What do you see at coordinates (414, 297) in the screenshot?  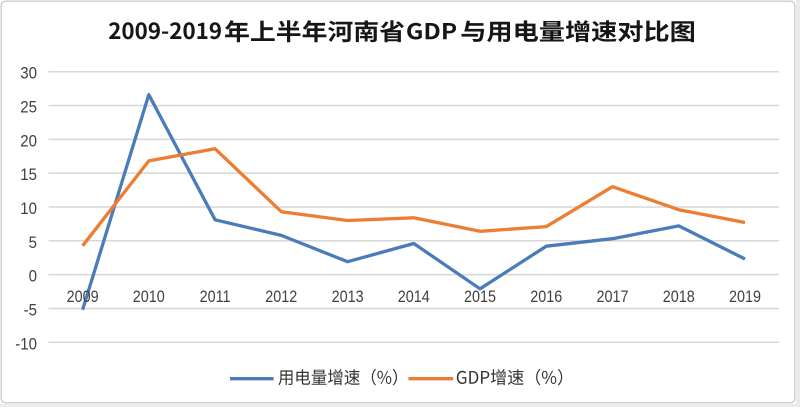 I see `svg-text: 2014` at bounding box center [414, 297].